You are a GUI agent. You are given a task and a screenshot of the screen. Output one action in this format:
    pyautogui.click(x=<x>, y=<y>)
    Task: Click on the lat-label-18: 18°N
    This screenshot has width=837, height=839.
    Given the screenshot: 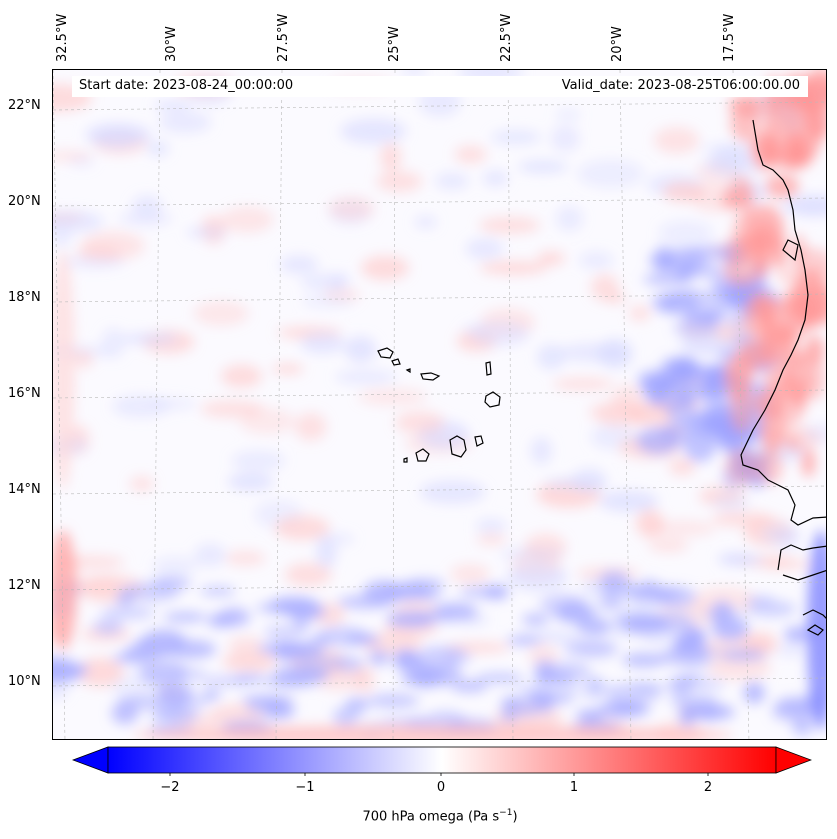 What is the action you would take?
    pyautogui.click(x=24, y=297)
    